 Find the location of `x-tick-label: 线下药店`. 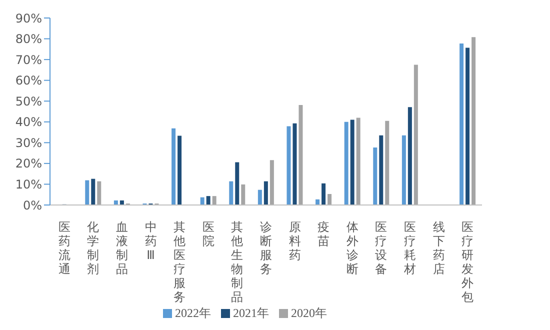

x-tick-label: 线下药店 is located at coordinates (438, 248).